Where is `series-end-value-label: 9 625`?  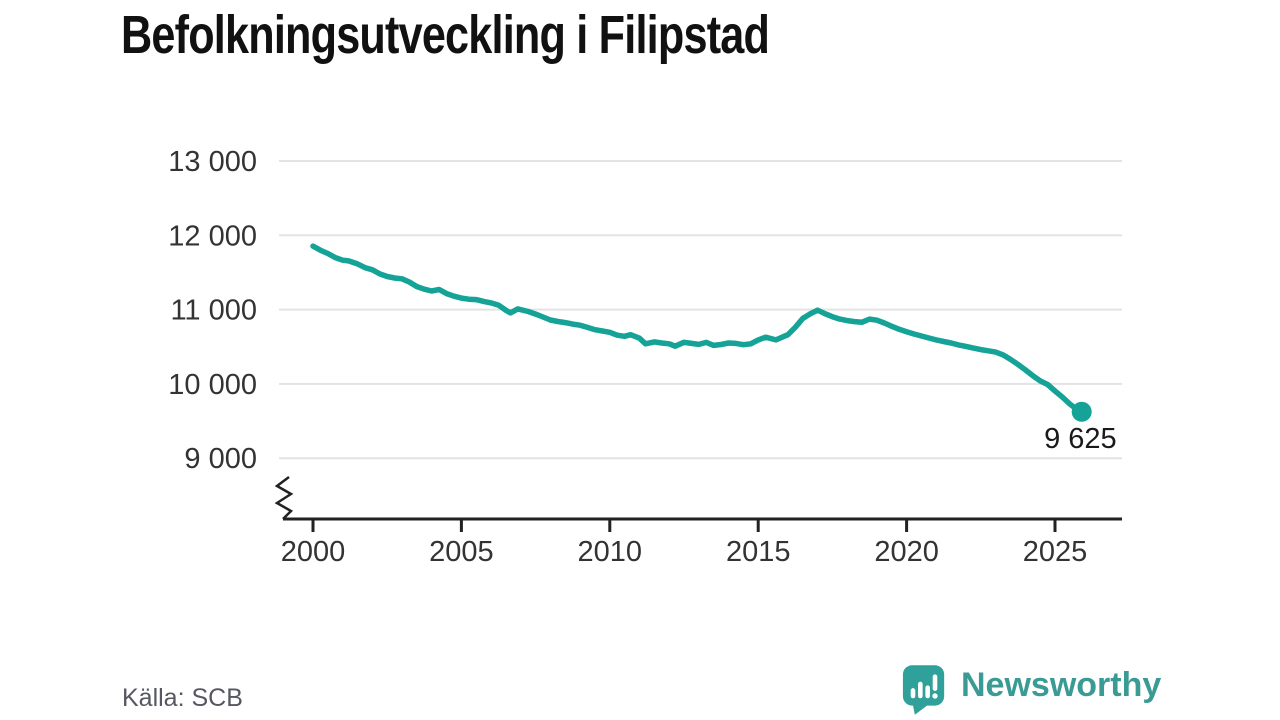 series-end-value-label: 9 625 is located at coordinates (1080, 439).